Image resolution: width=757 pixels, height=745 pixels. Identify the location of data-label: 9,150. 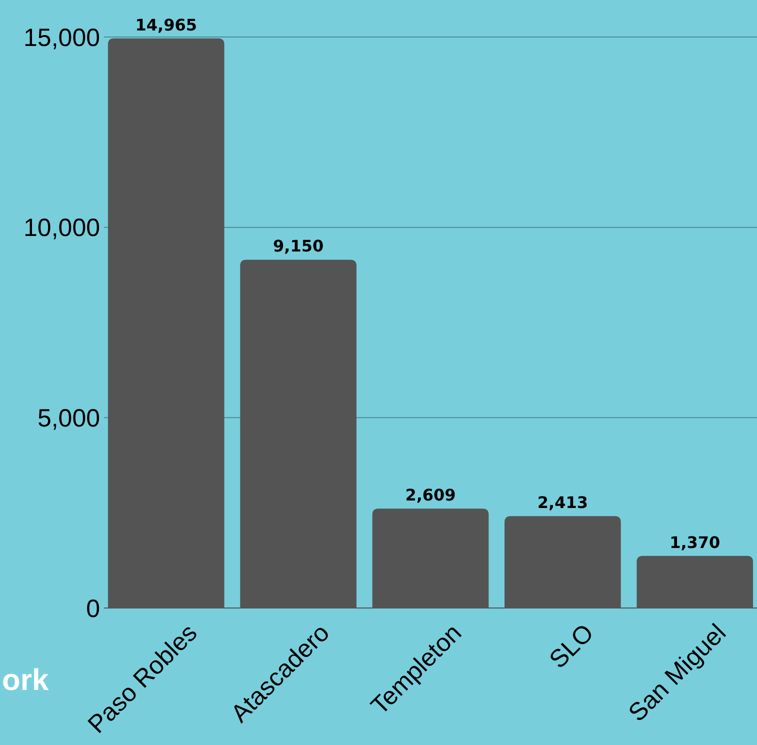
(298, 246).